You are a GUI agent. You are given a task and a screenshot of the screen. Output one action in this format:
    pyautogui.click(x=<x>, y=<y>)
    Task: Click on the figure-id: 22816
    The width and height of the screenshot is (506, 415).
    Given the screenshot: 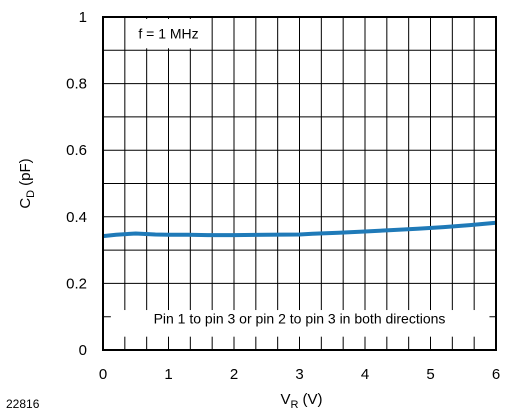 What is the action you would take?
    pyautogui.click(x=23, y=404)
    